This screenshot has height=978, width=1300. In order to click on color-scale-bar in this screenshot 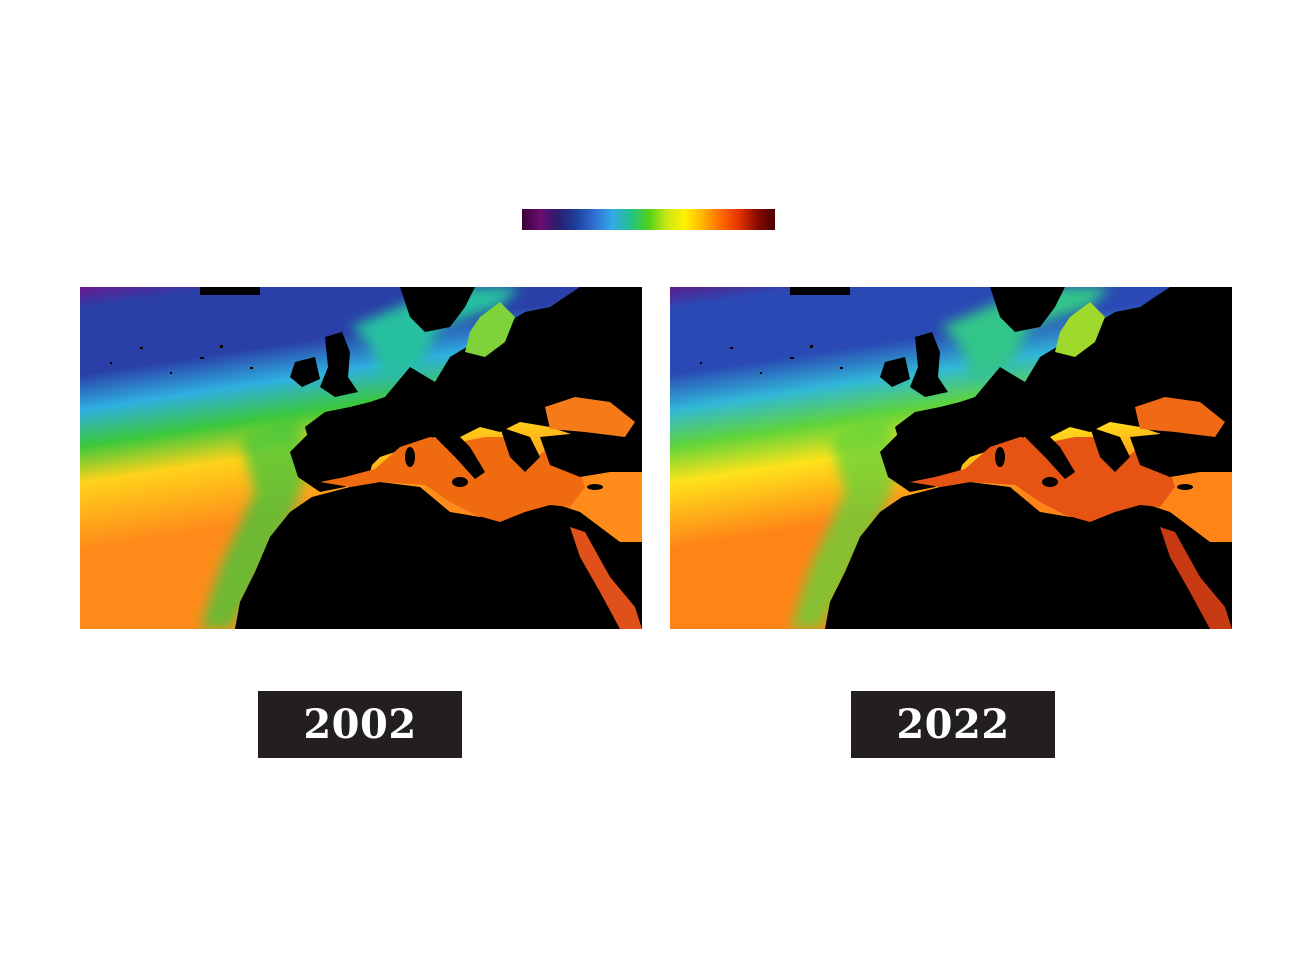, I will do `click(648, 219)`.